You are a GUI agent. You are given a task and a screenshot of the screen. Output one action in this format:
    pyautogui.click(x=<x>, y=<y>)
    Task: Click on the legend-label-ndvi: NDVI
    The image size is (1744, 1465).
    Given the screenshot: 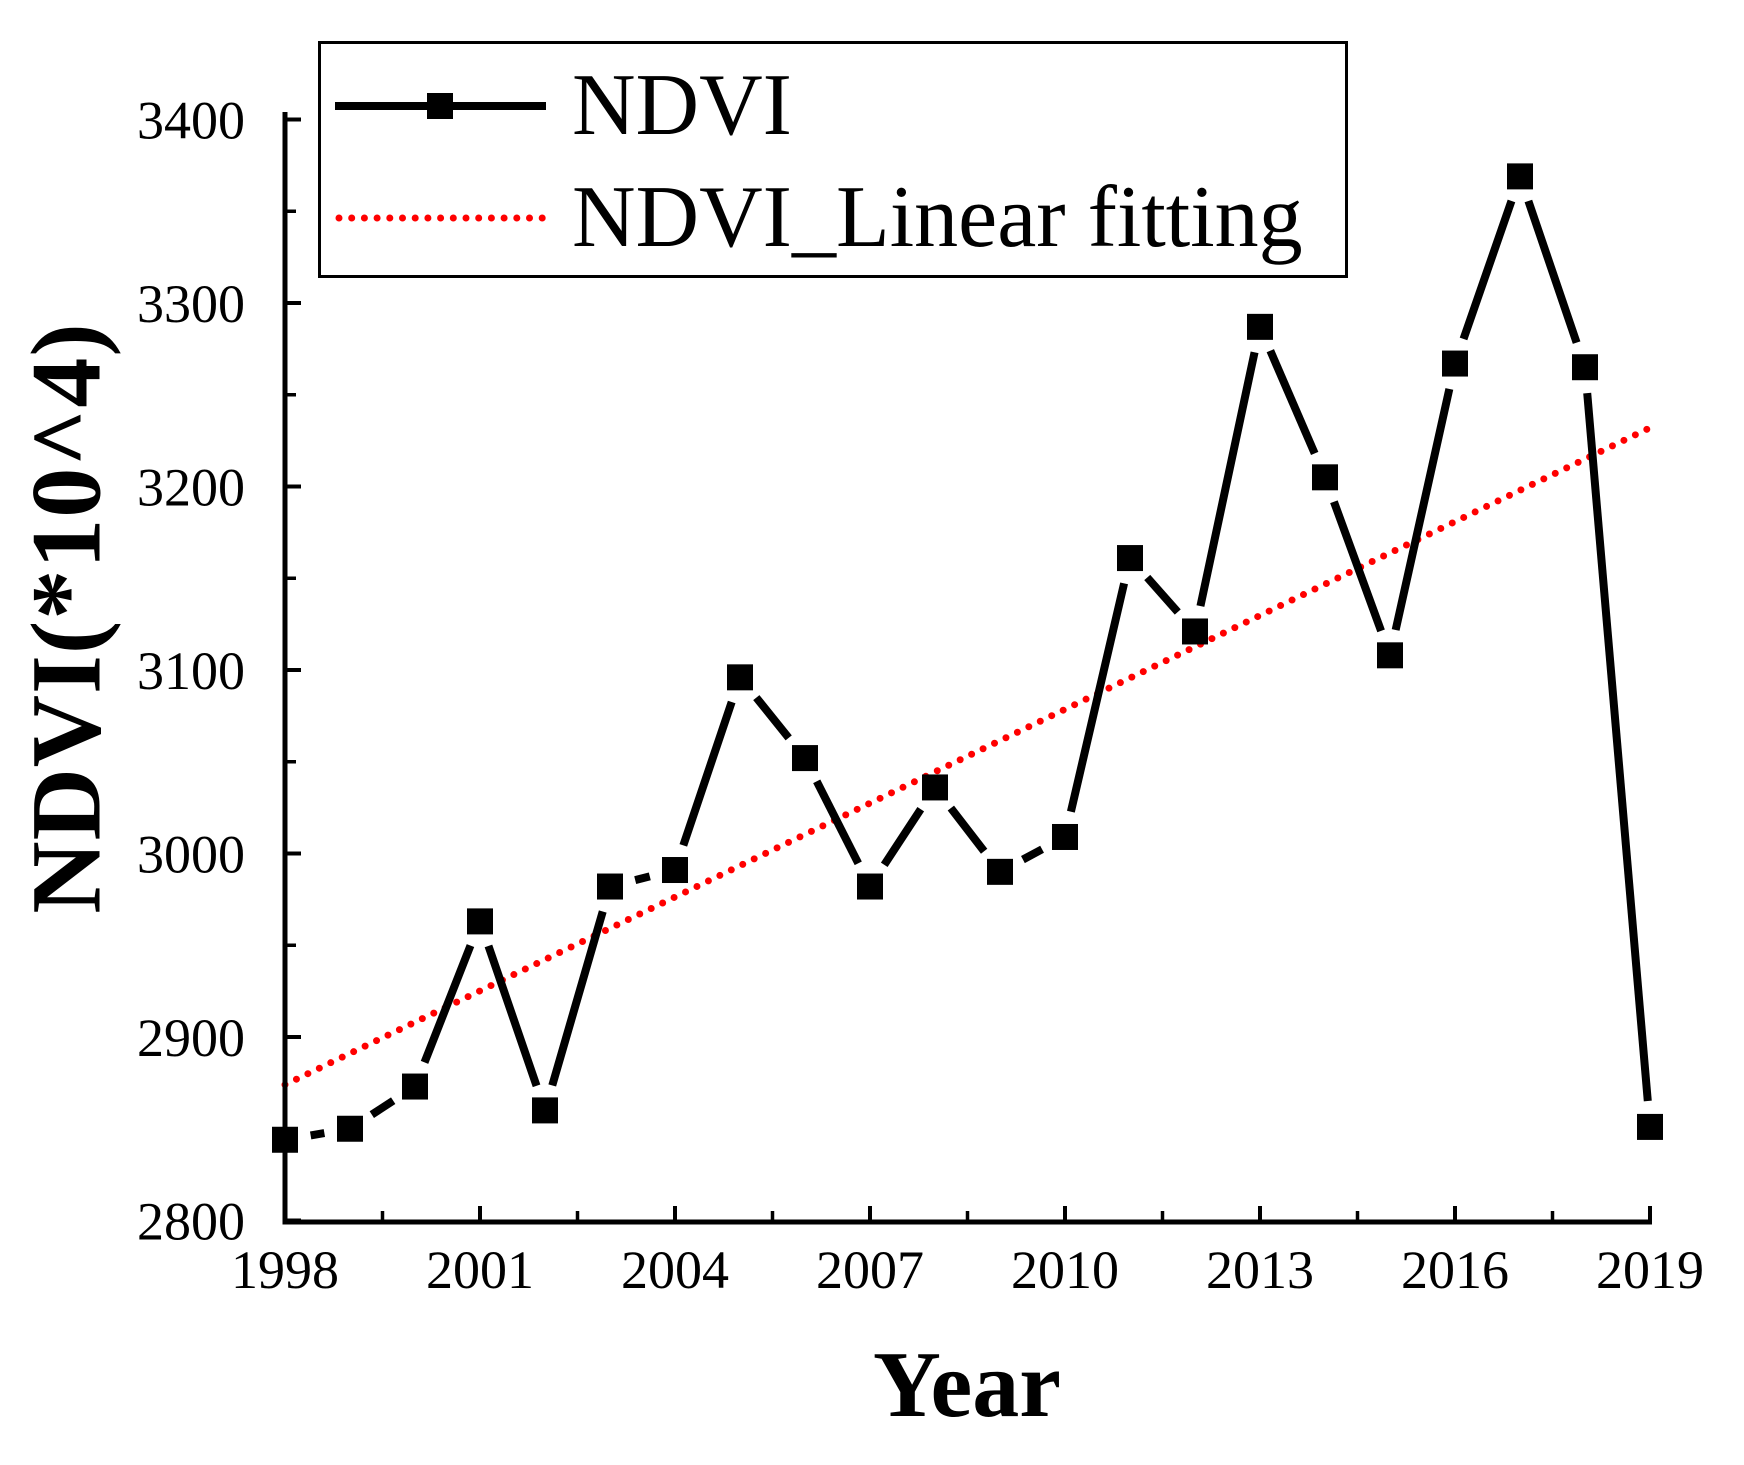 What is the action you would take?
    pyautogui.click(x=682, y=105)
    